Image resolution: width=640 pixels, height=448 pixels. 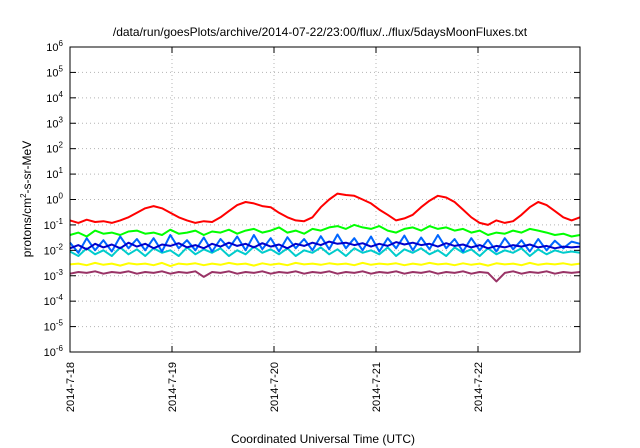 I want to click on y-tick-label: 10⁻³, so click(x=54, y=275).